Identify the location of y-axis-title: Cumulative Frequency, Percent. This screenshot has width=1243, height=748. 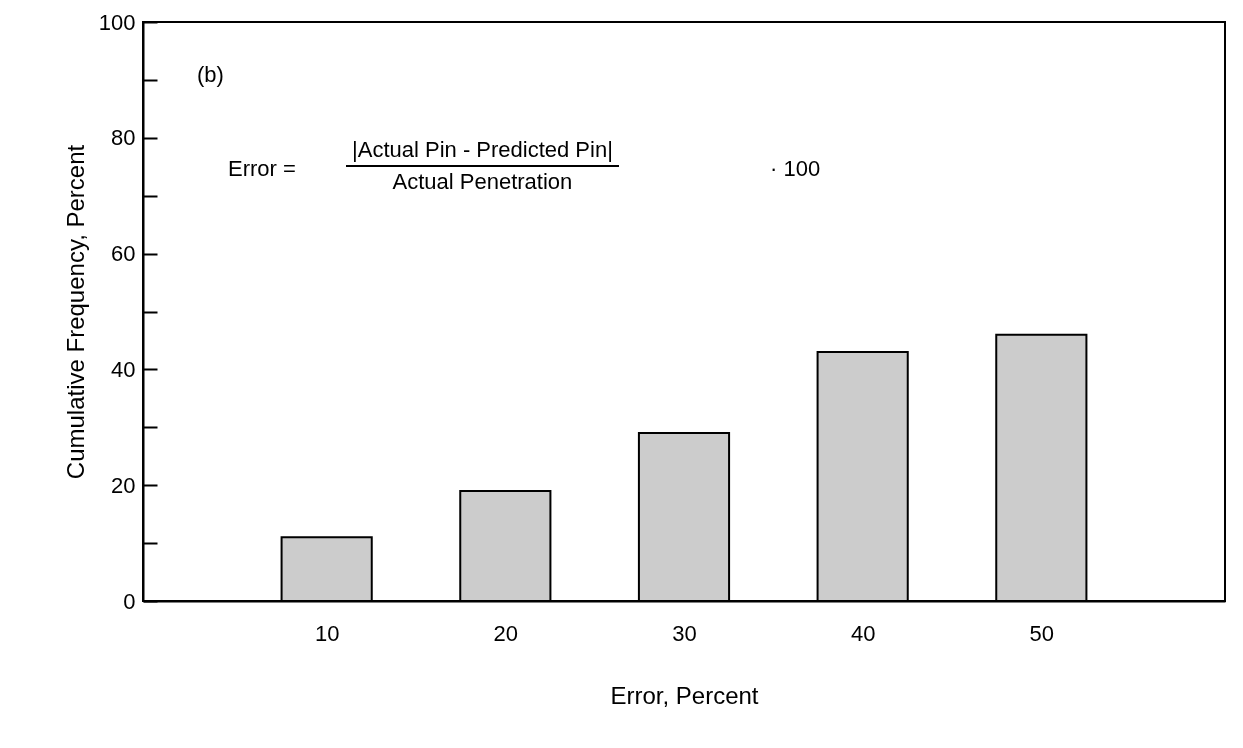
(75, 312).